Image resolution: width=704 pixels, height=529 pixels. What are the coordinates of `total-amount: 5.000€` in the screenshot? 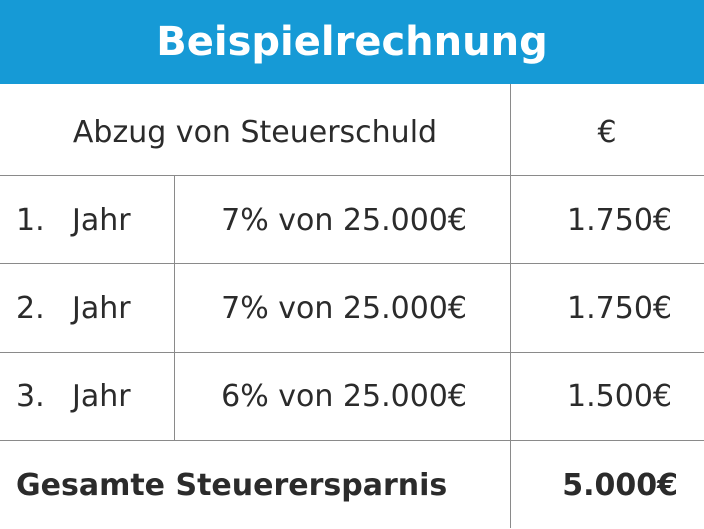 It's located at (620, 485).